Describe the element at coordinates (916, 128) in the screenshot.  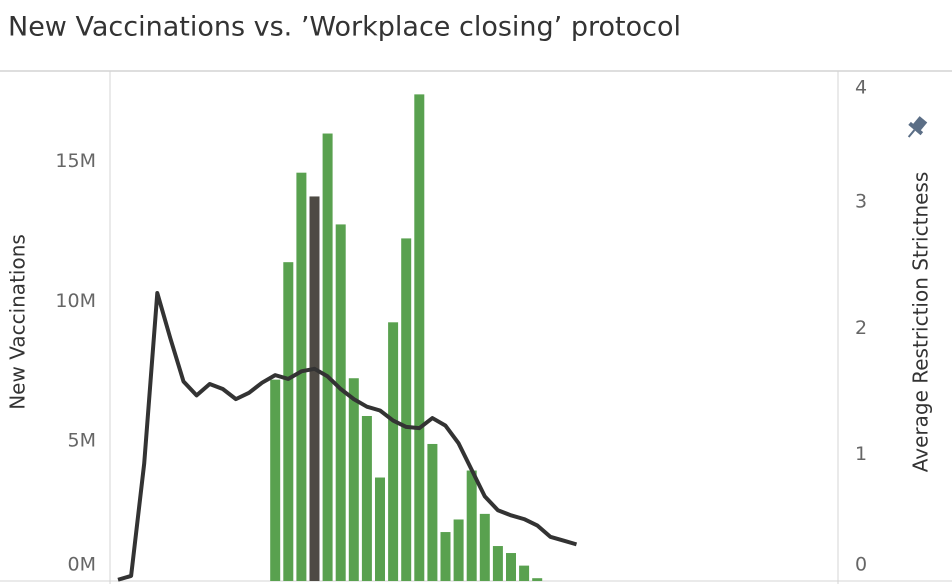
I see `pin-icon` at that location.